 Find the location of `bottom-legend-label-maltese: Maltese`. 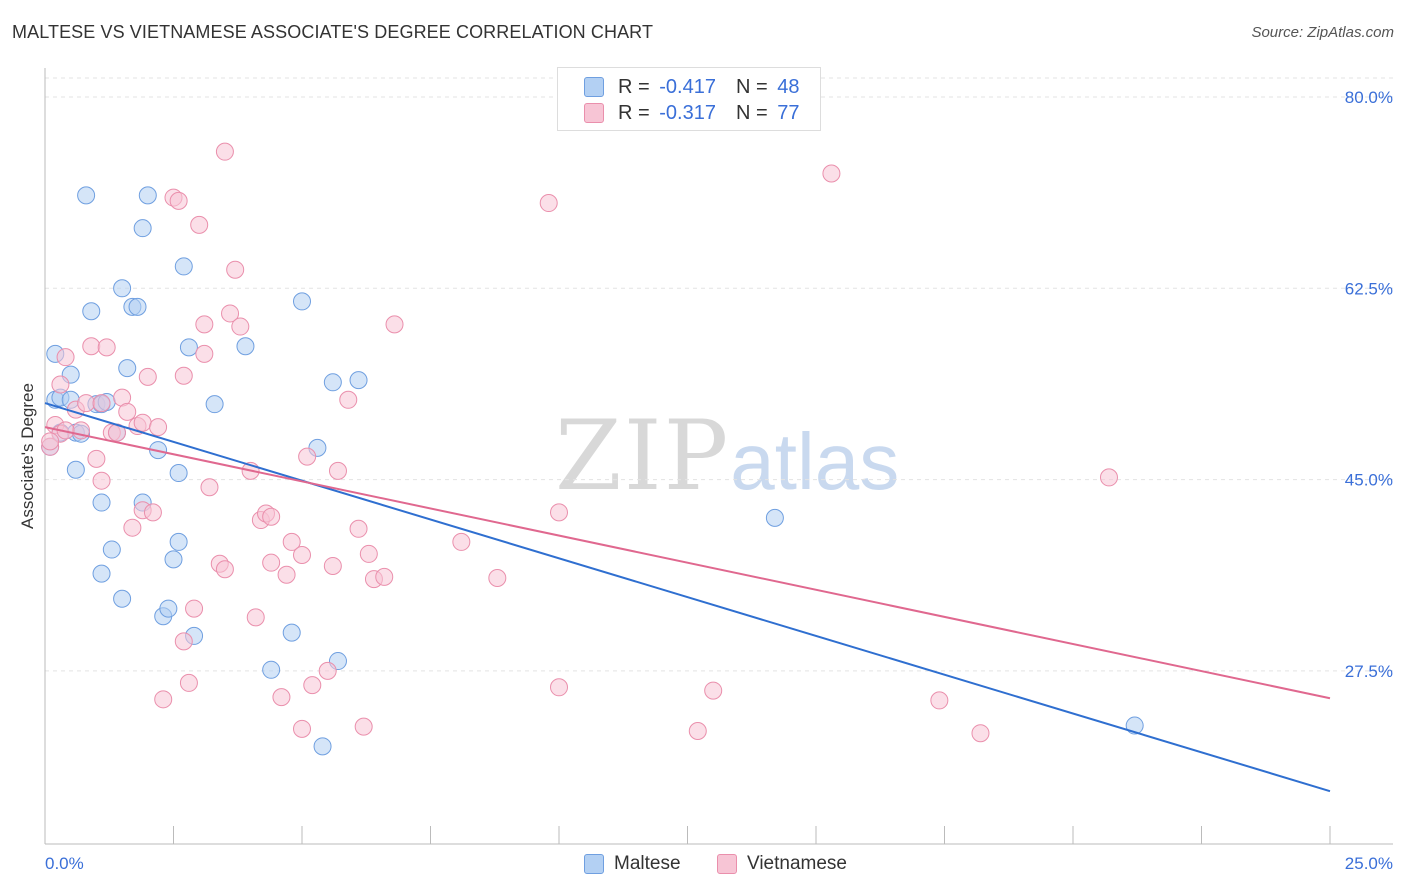

bottom-legend-label-maltese: Maltese is located at coordinates (647, 863).